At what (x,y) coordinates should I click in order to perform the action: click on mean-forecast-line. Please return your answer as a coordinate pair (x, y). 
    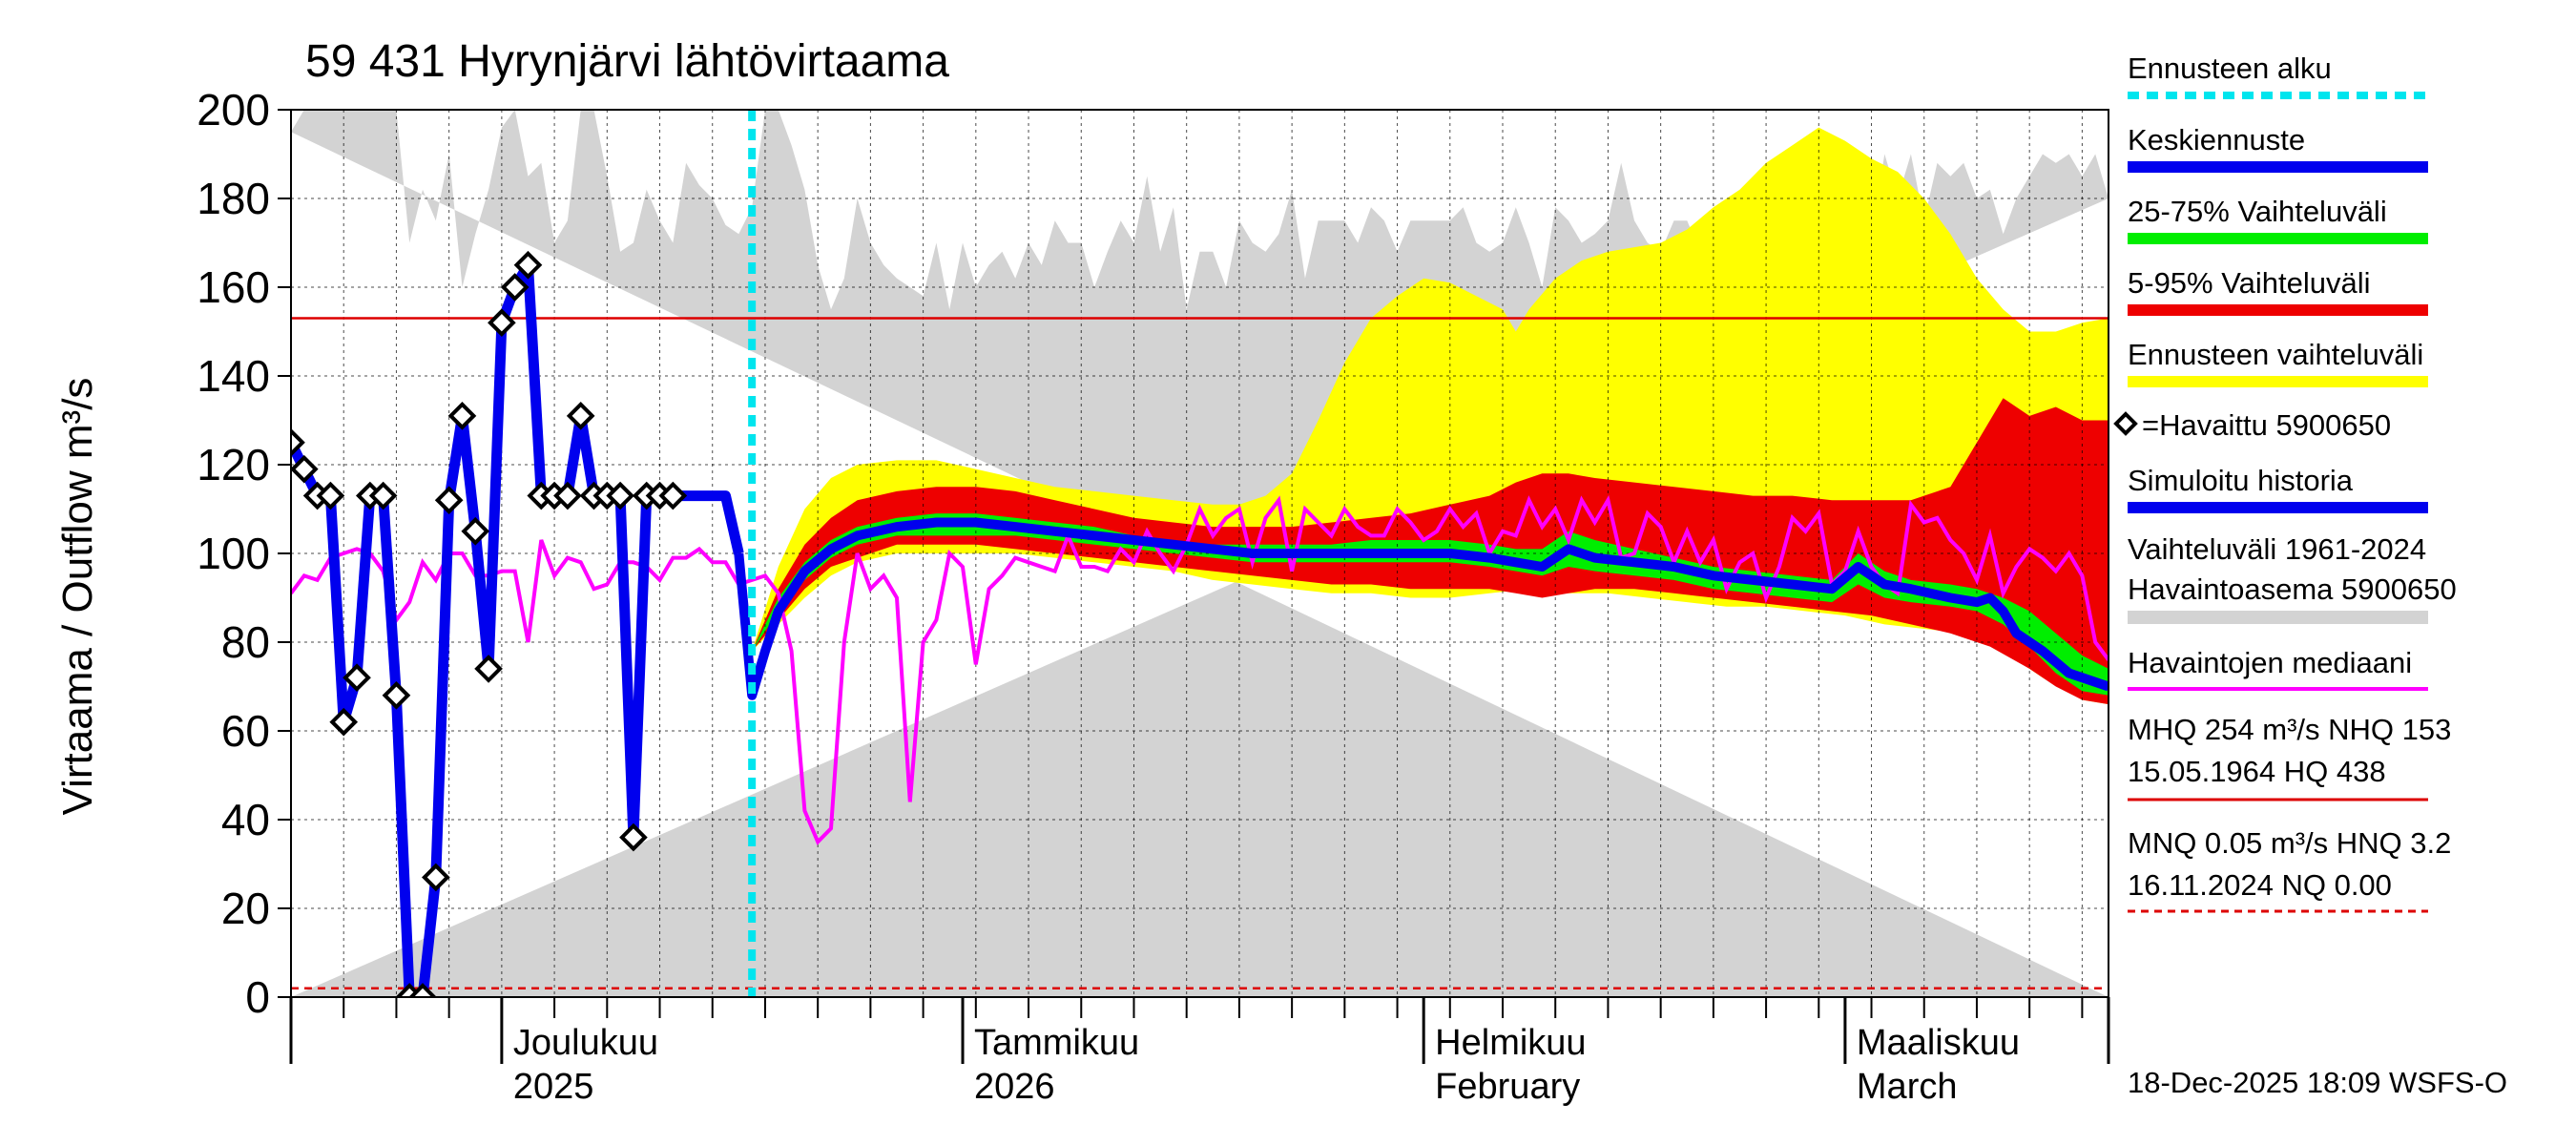
    Looking at the image, I should click on (1421, 609).